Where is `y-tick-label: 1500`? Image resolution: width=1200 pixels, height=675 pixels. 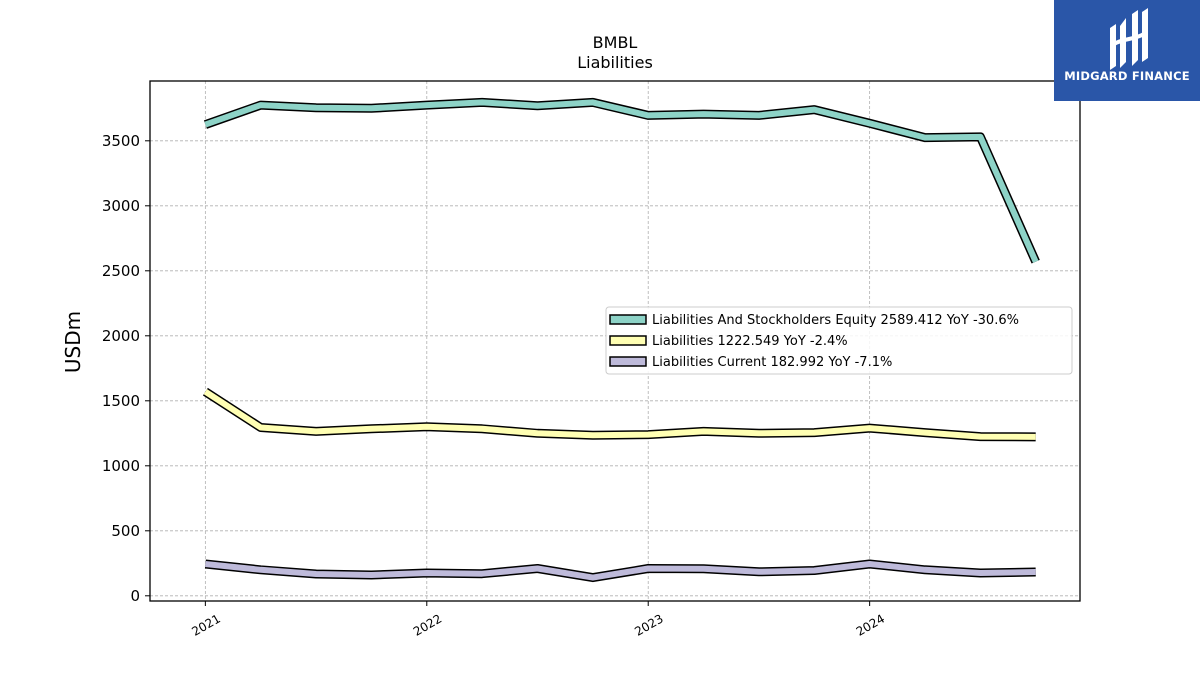
y-tick-label: 1500 is located at coordinates (121, 401).